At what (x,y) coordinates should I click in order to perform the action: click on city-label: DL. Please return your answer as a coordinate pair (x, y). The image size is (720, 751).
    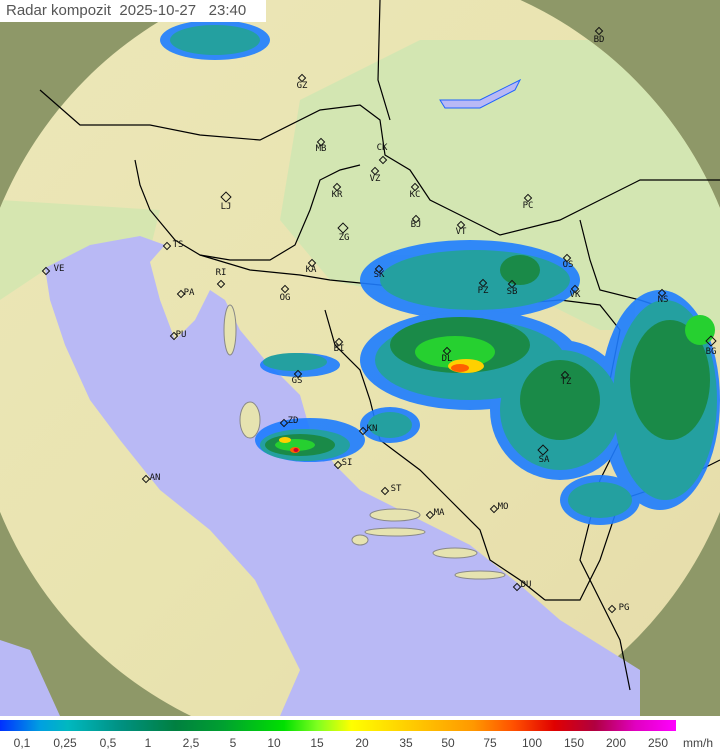
    Looking at the image, I should click on (447, 359).